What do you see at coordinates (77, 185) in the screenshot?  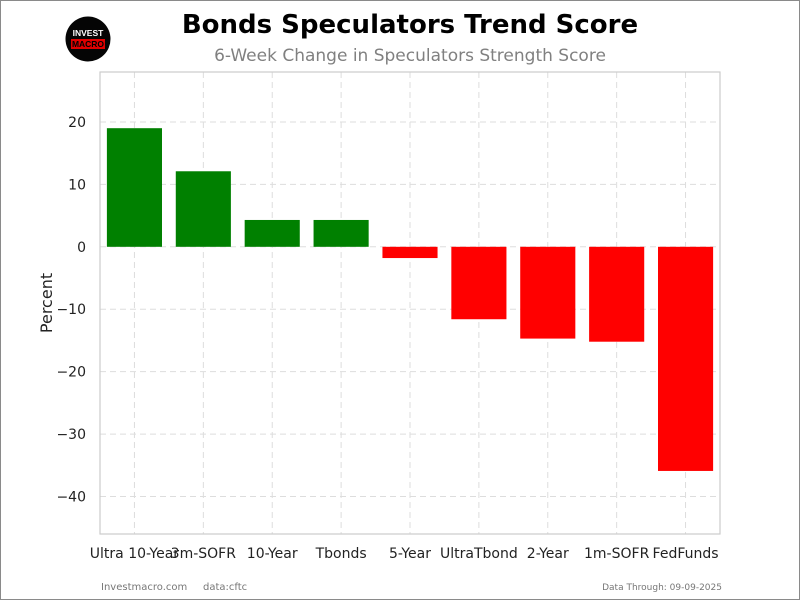 I see `y-tick-label: 10` at bounding box center [77, 185].